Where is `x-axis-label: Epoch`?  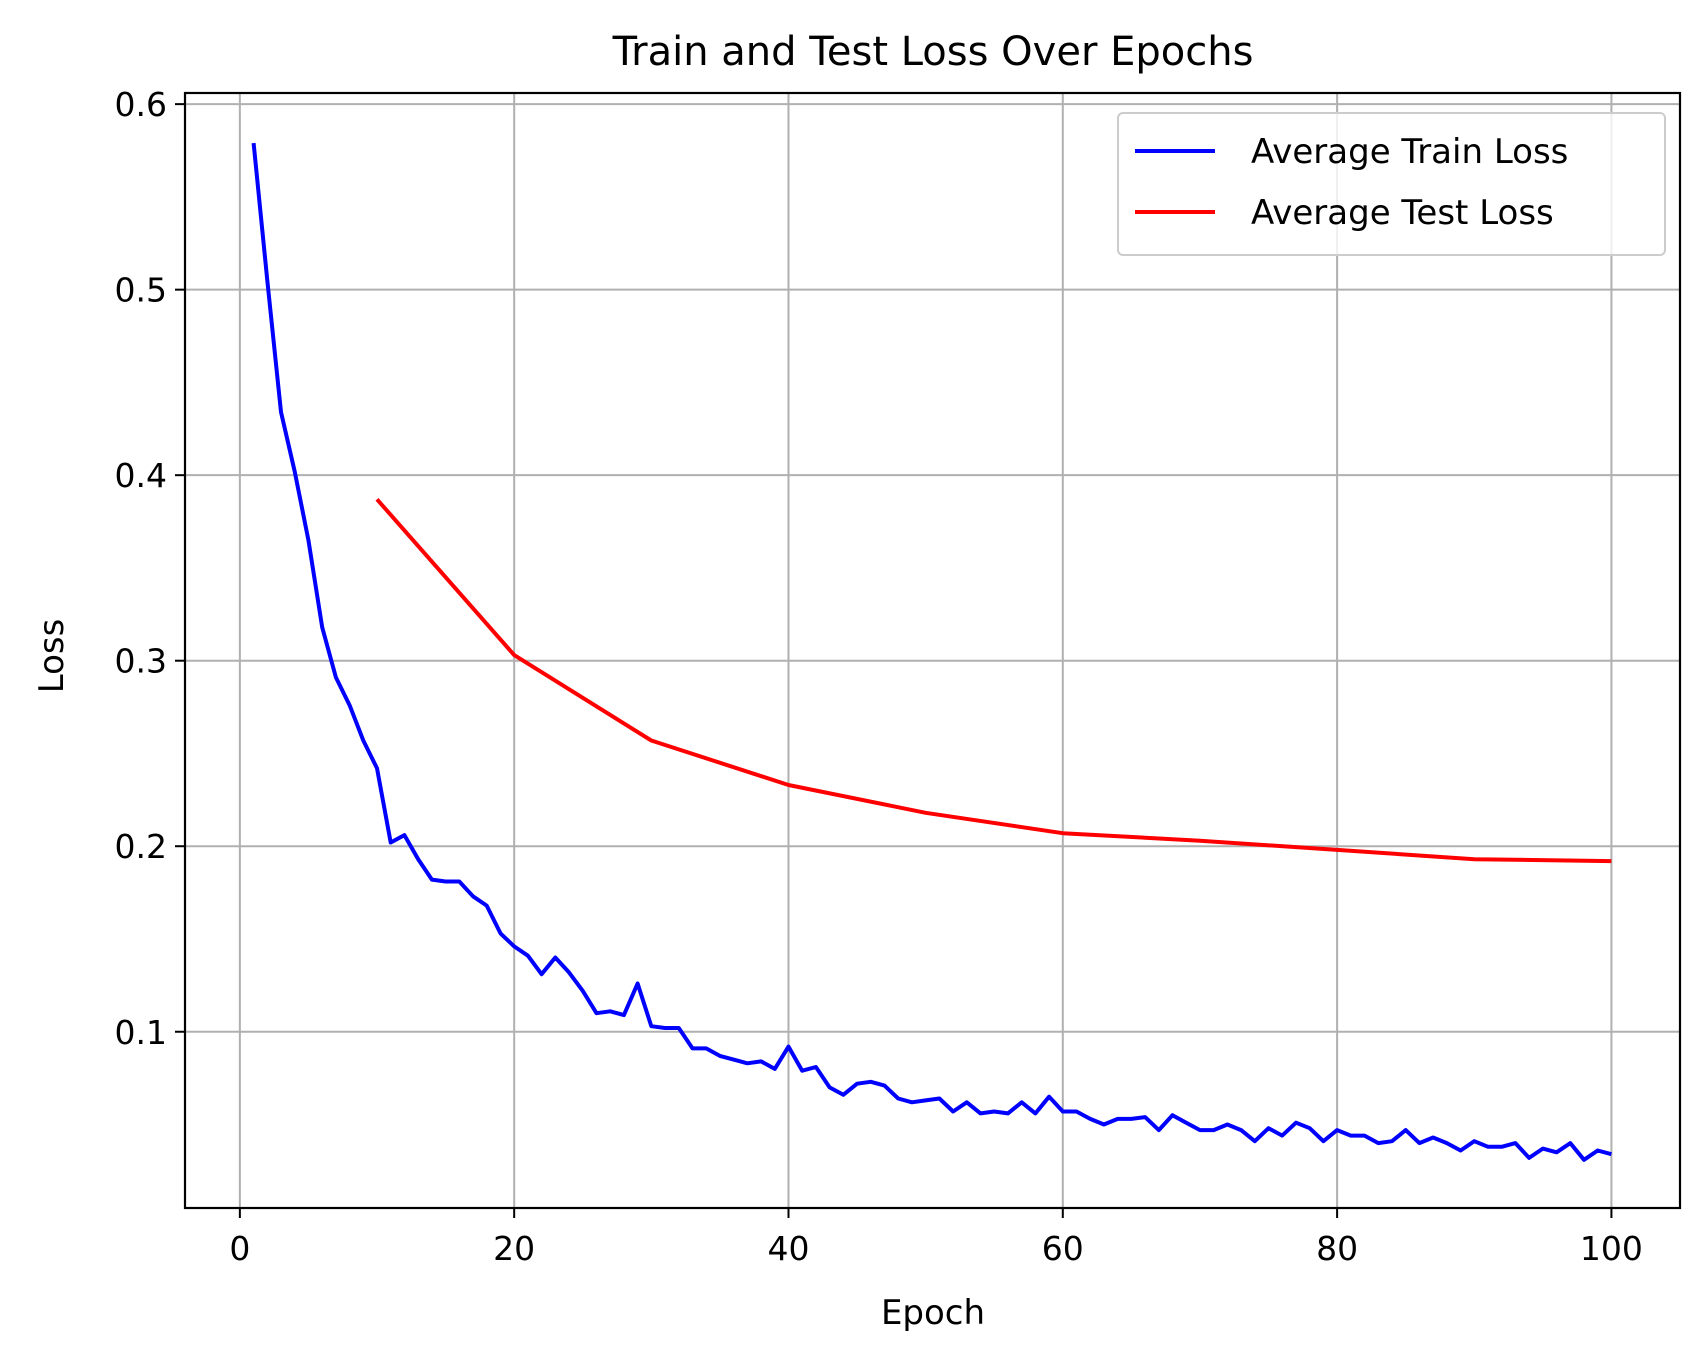 x-axis-label: Epoch is located at coordinates (933, 1313).